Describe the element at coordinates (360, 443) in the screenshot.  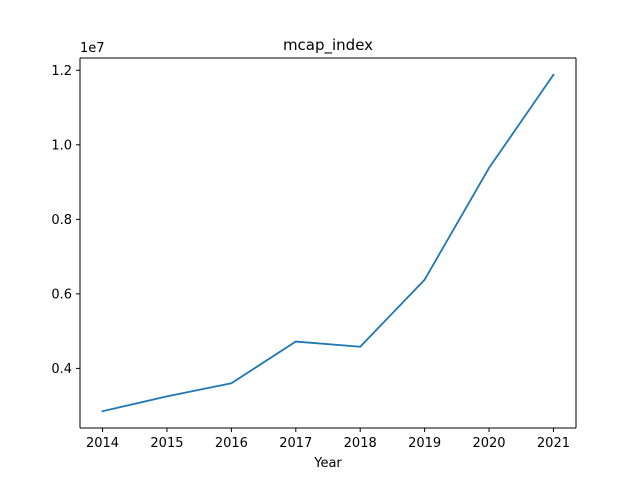
I see `x-tick-label: 2018` at that location.